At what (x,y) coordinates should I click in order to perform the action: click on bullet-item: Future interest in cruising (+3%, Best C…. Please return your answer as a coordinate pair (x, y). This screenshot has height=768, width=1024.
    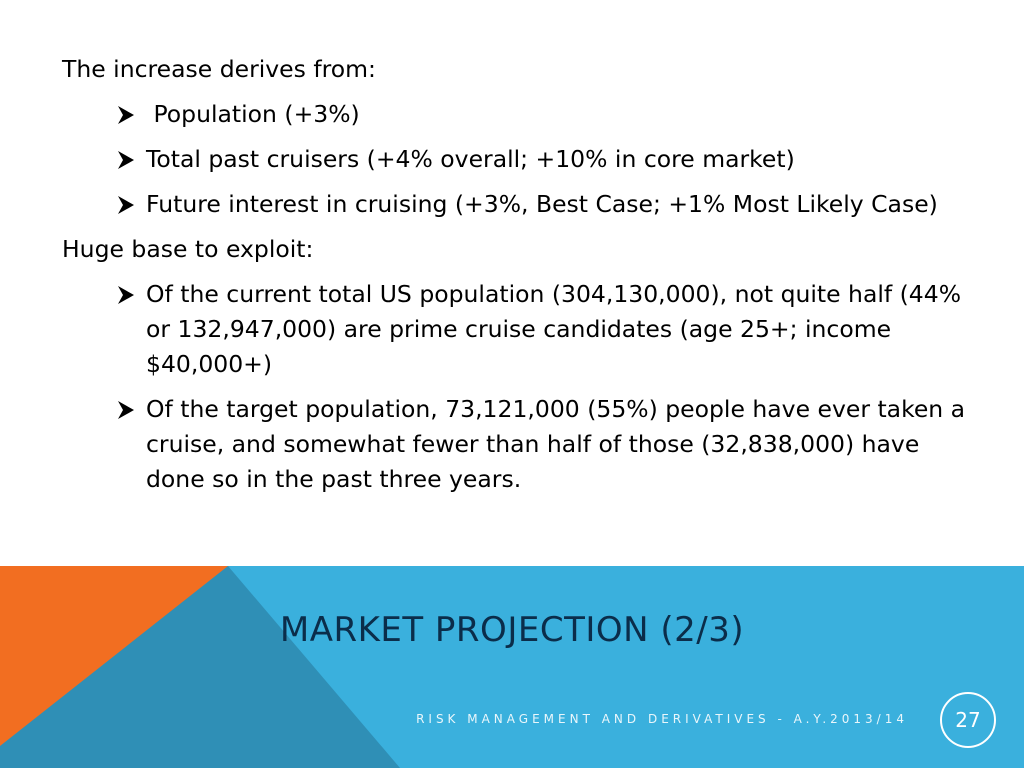
    Looking at the image, I should click on (545, 204).